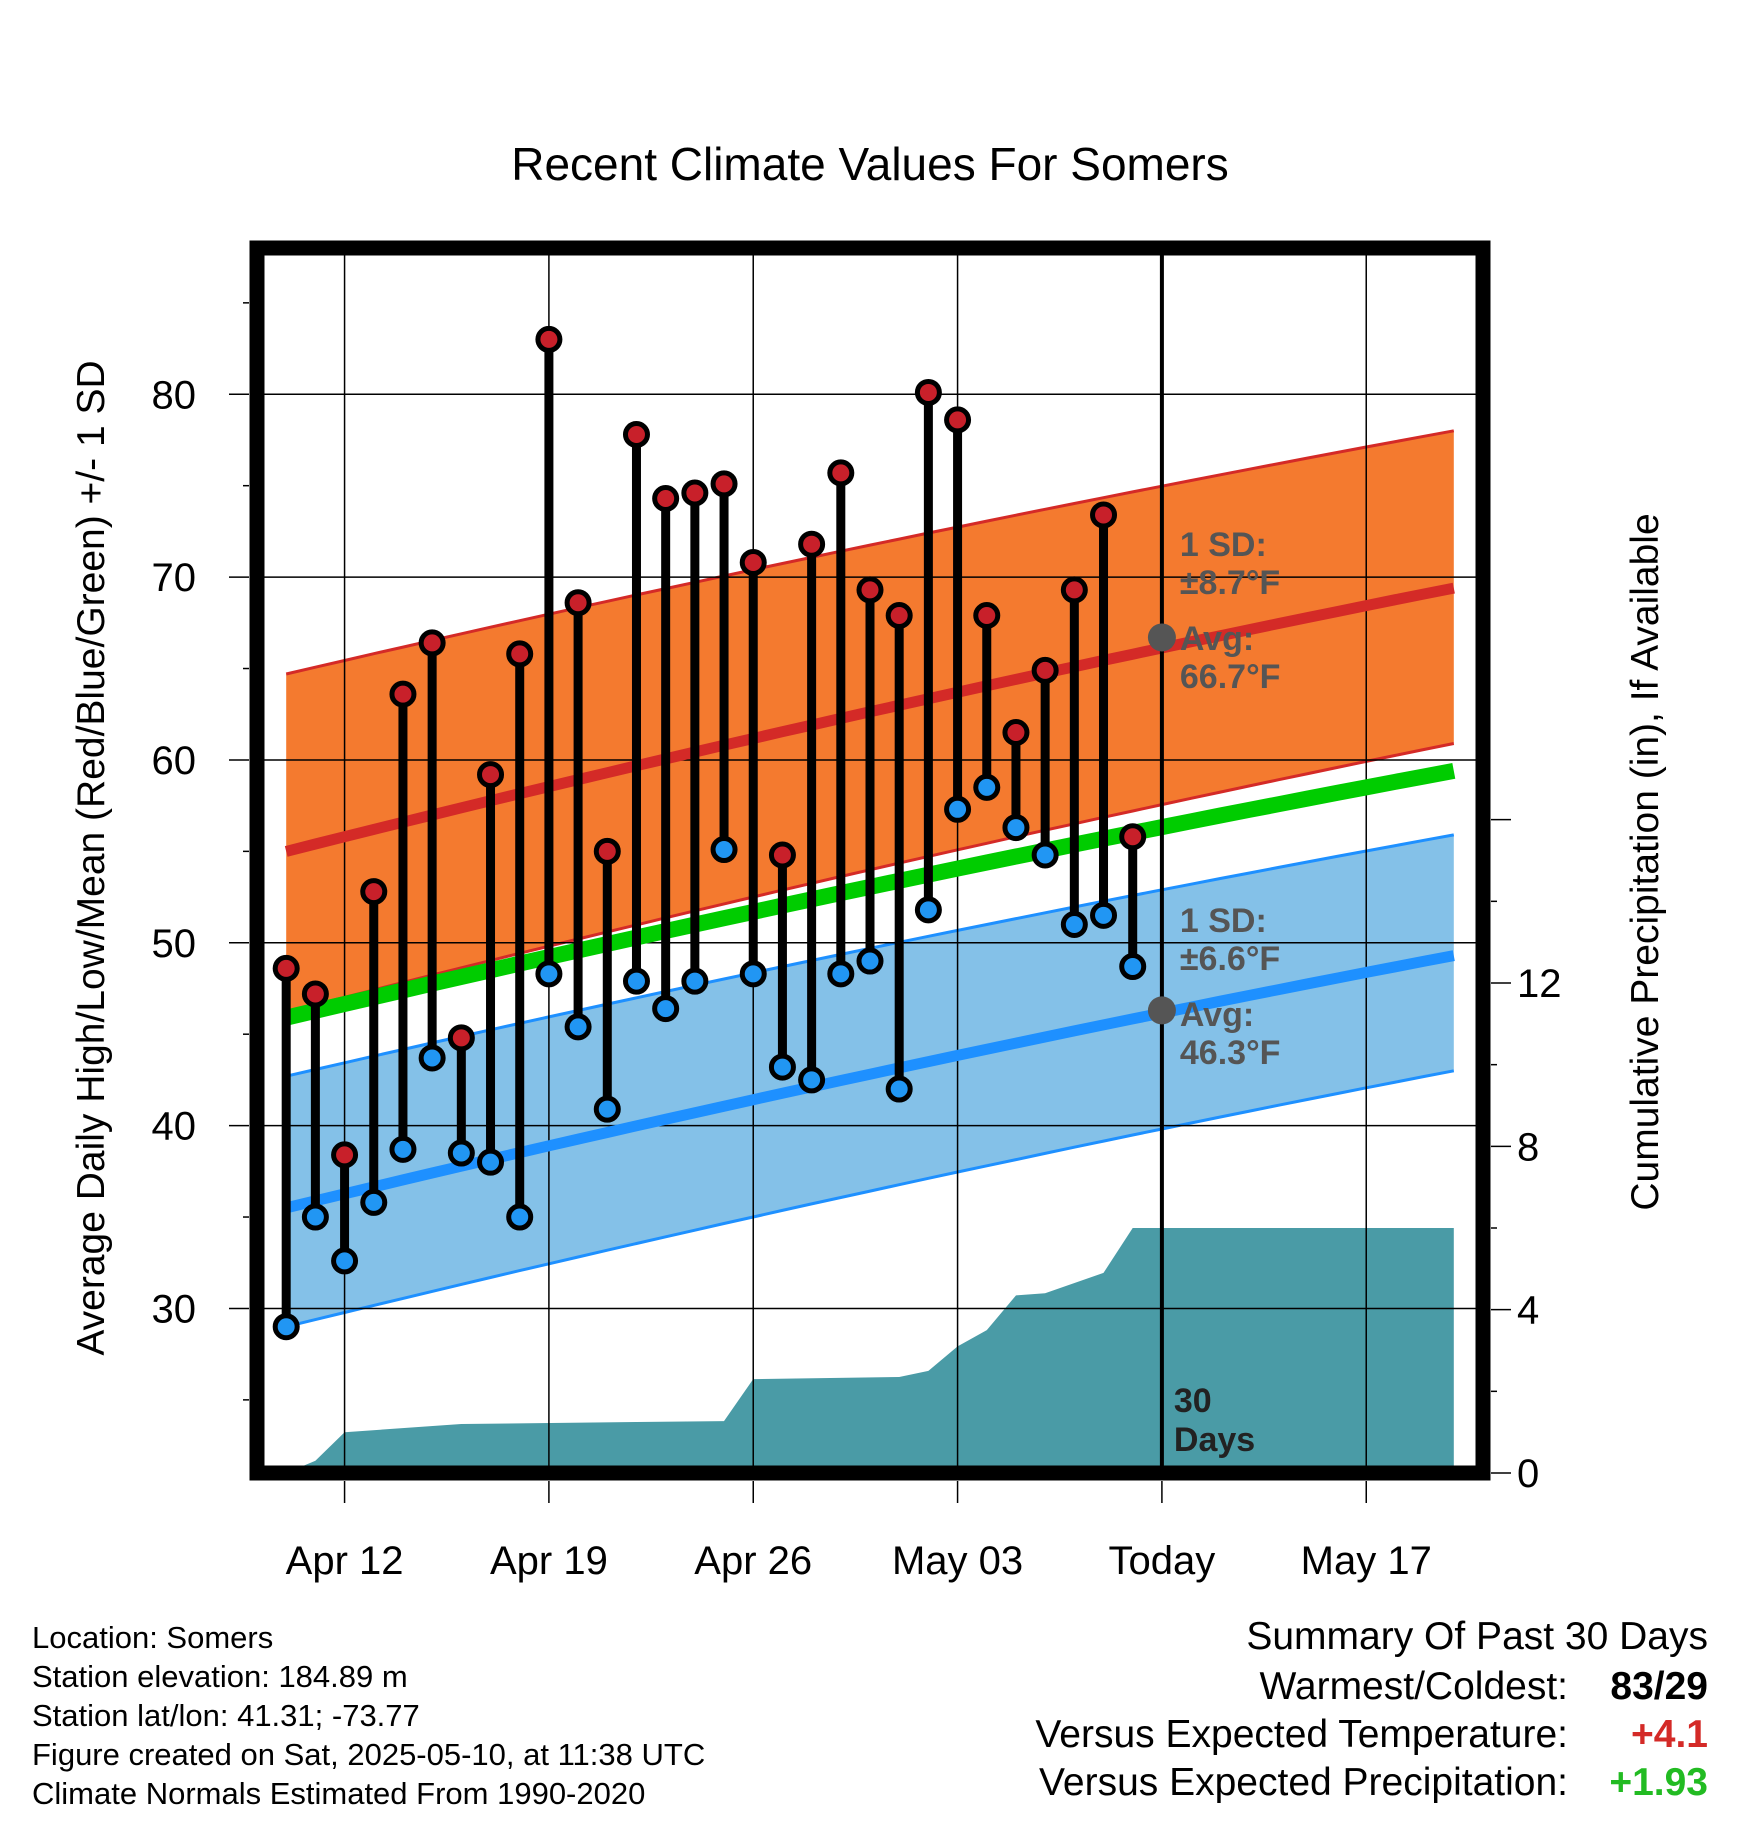 The image size is (1748, 1828). Describe the element at coordinates (174, 944) in the screenshot. I see `y-tick-label: 50` at that location.